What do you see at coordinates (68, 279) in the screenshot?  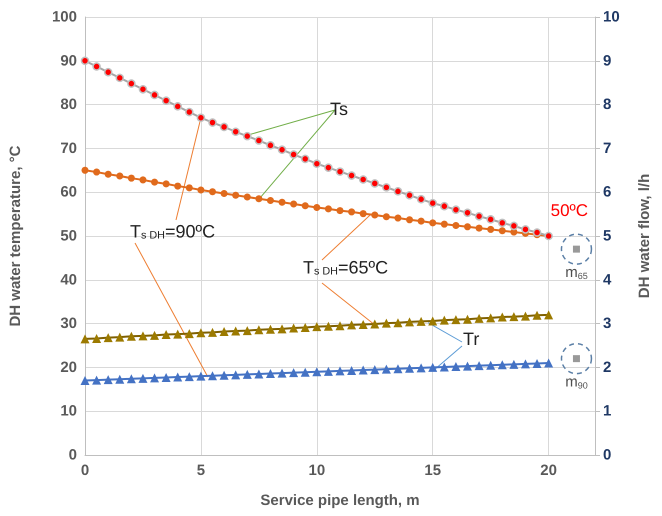 I see `y-tick-label: 40` at bounding box center [68, 279].